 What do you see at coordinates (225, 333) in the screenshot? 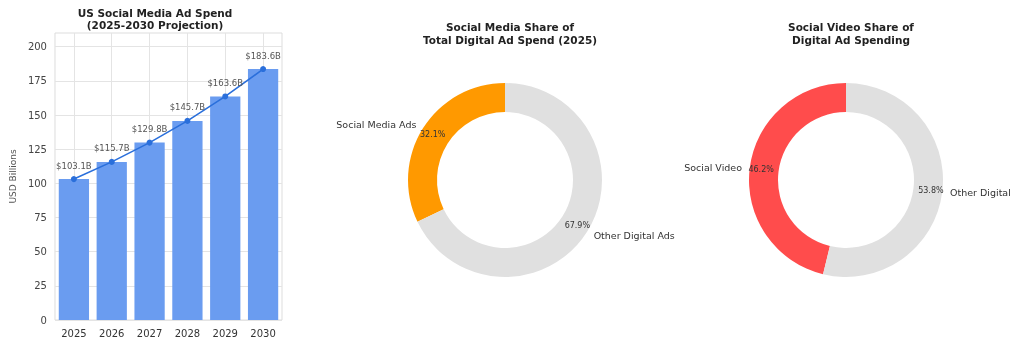
I see `x-tick-label: 2029` at bounding box center [225, 333].